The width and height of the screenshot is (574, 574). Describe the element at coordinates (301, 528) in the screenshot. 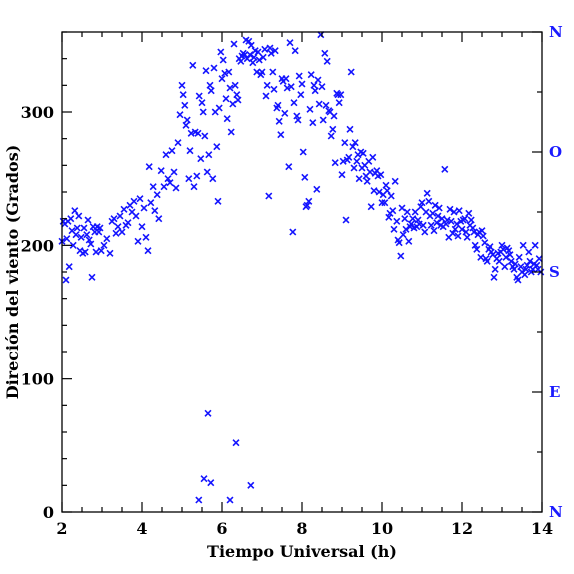

I see `x-tick-label: 8` at that location.